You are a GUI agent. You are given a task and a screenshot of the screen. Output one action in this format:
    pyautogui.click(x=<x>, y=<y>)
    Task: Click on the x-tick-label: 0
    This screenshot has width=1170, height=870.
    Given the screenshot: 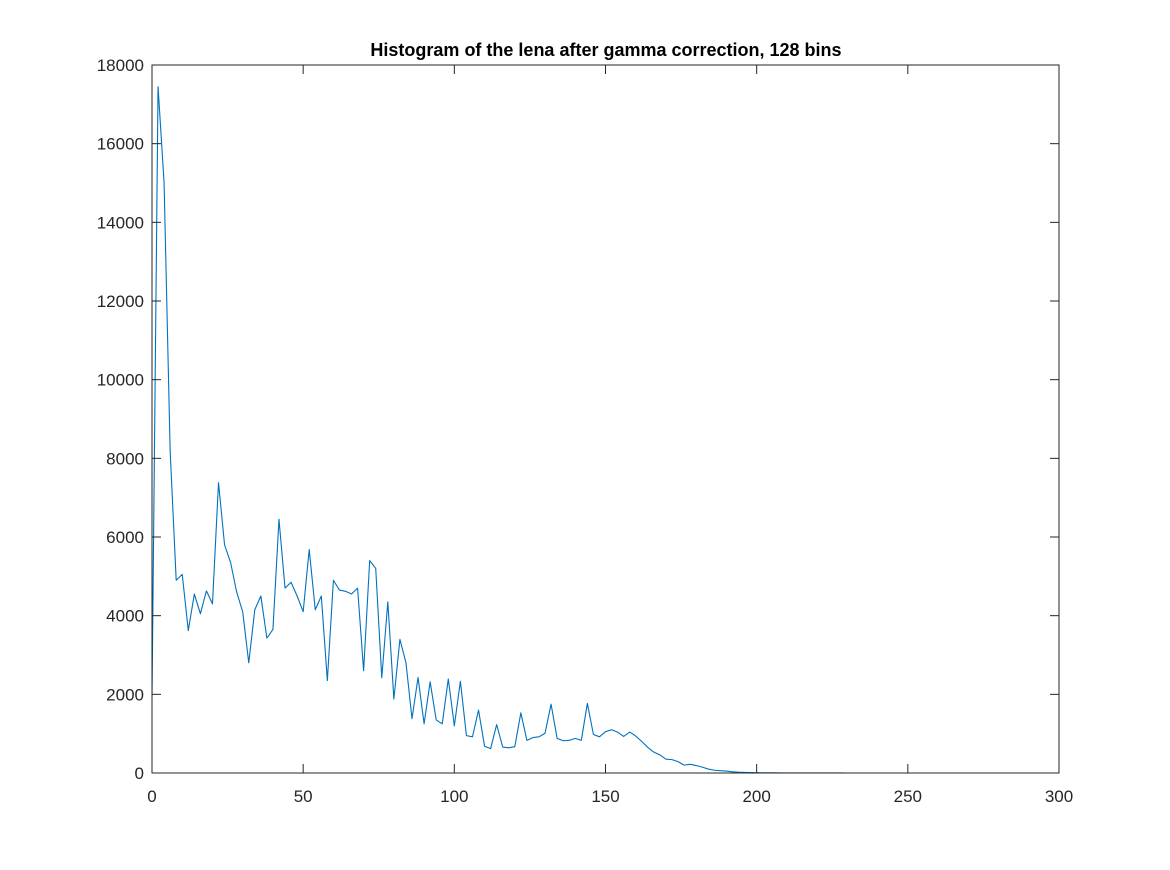 What is the action you would take?
    pyautogui.click(x=151, y=796)
    